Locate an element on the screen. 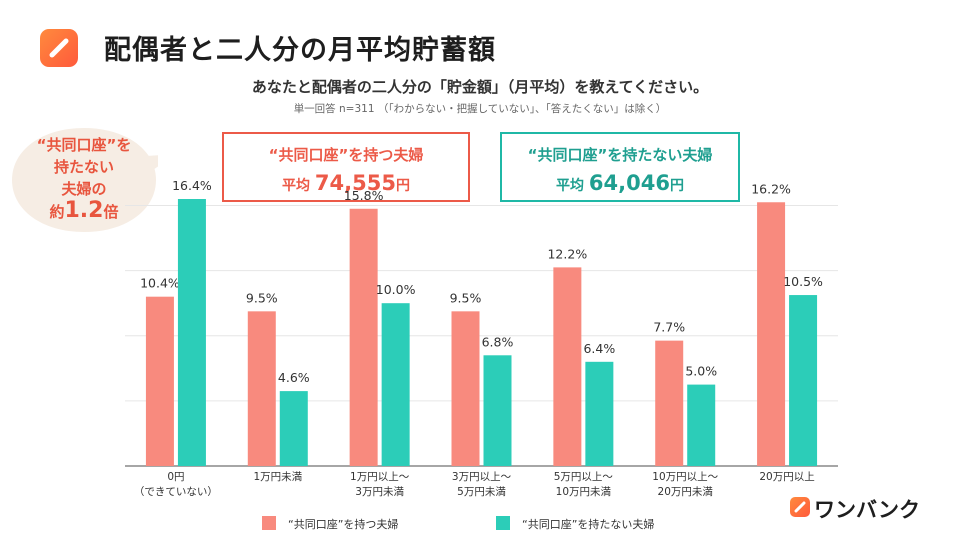  callout-suffix: 倍 is located at coordinates (111, 212).